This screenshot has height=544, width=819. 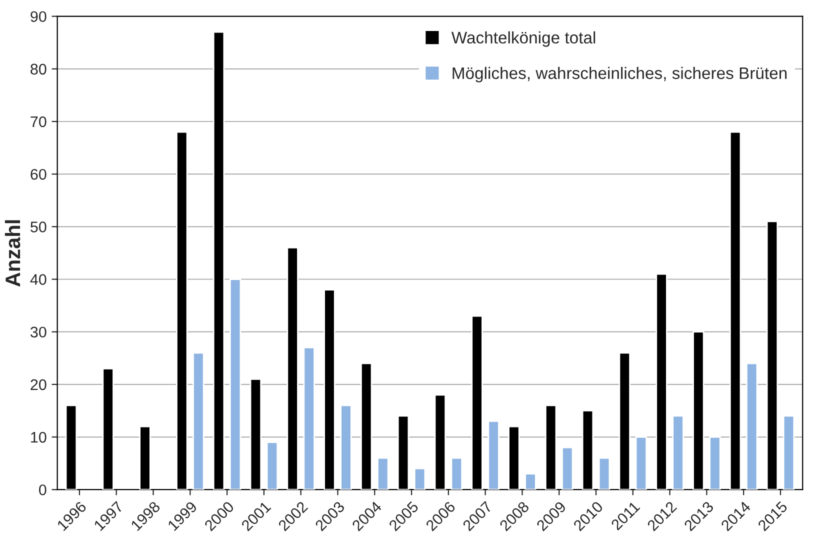 I want to click on y-axis-title: Anzahl, so click(x=12, y=253).